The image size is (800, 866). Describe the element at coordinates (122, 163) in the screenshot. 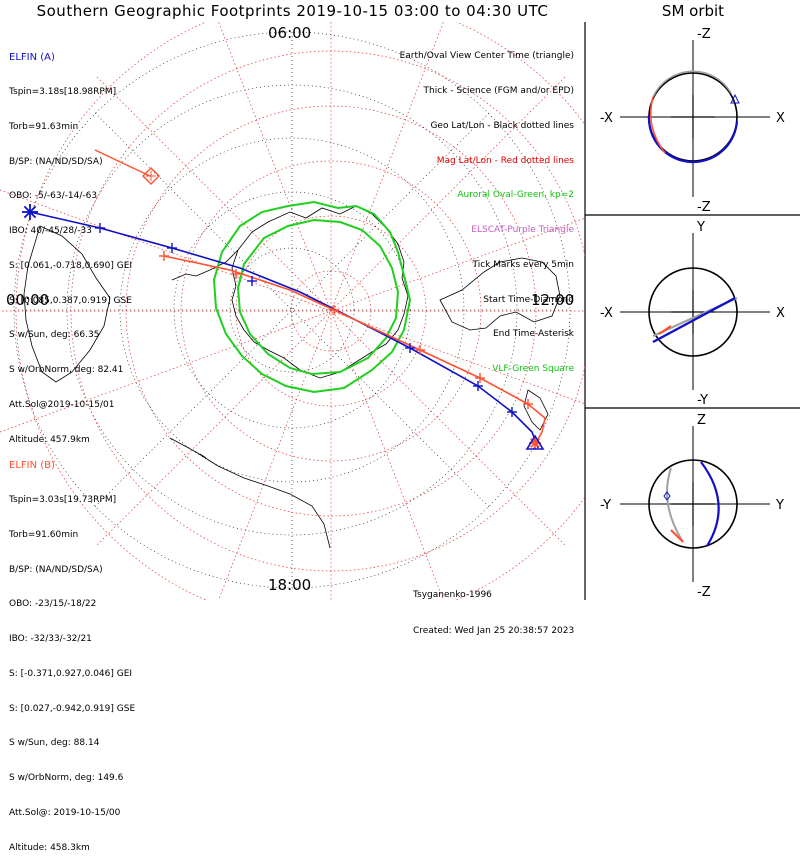

I see `elfin-b-track-segment` at that location.